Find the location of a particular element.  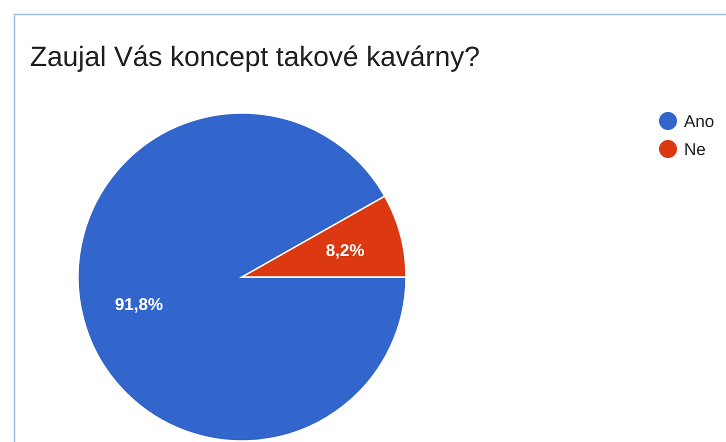

data-label: 91,8% is located at coordinates (139, 304).